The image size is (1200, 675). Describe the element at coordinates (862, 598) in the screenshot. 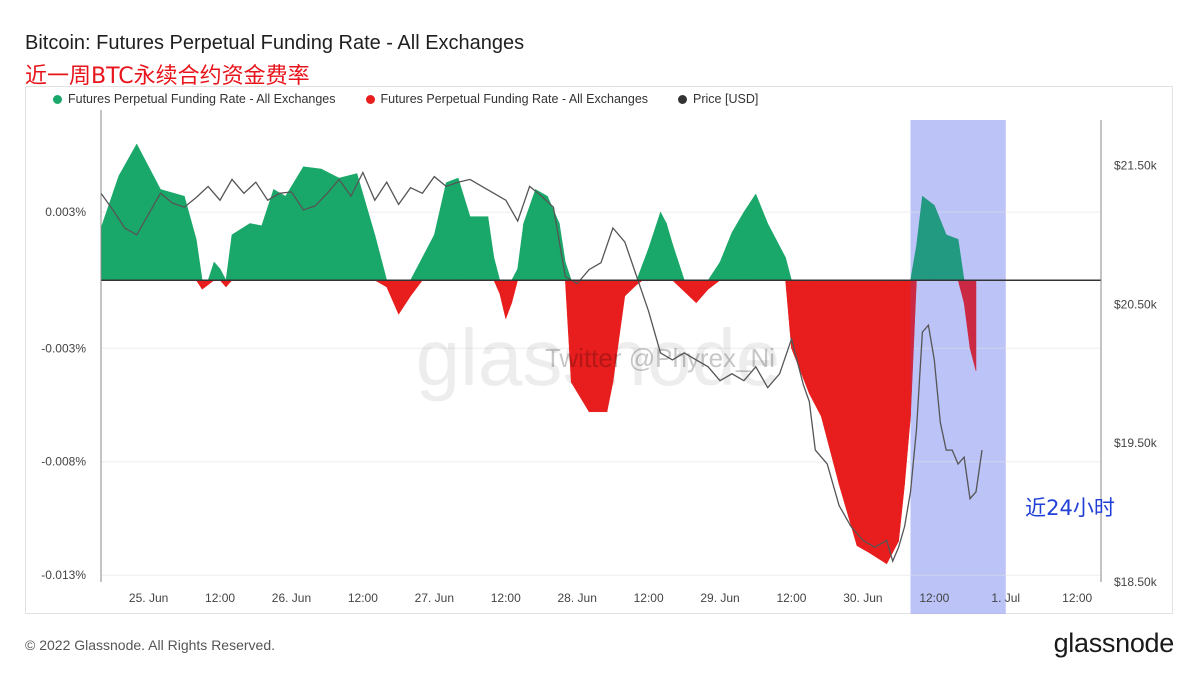

I see `x-tick-label: 30. Jun` at that location.